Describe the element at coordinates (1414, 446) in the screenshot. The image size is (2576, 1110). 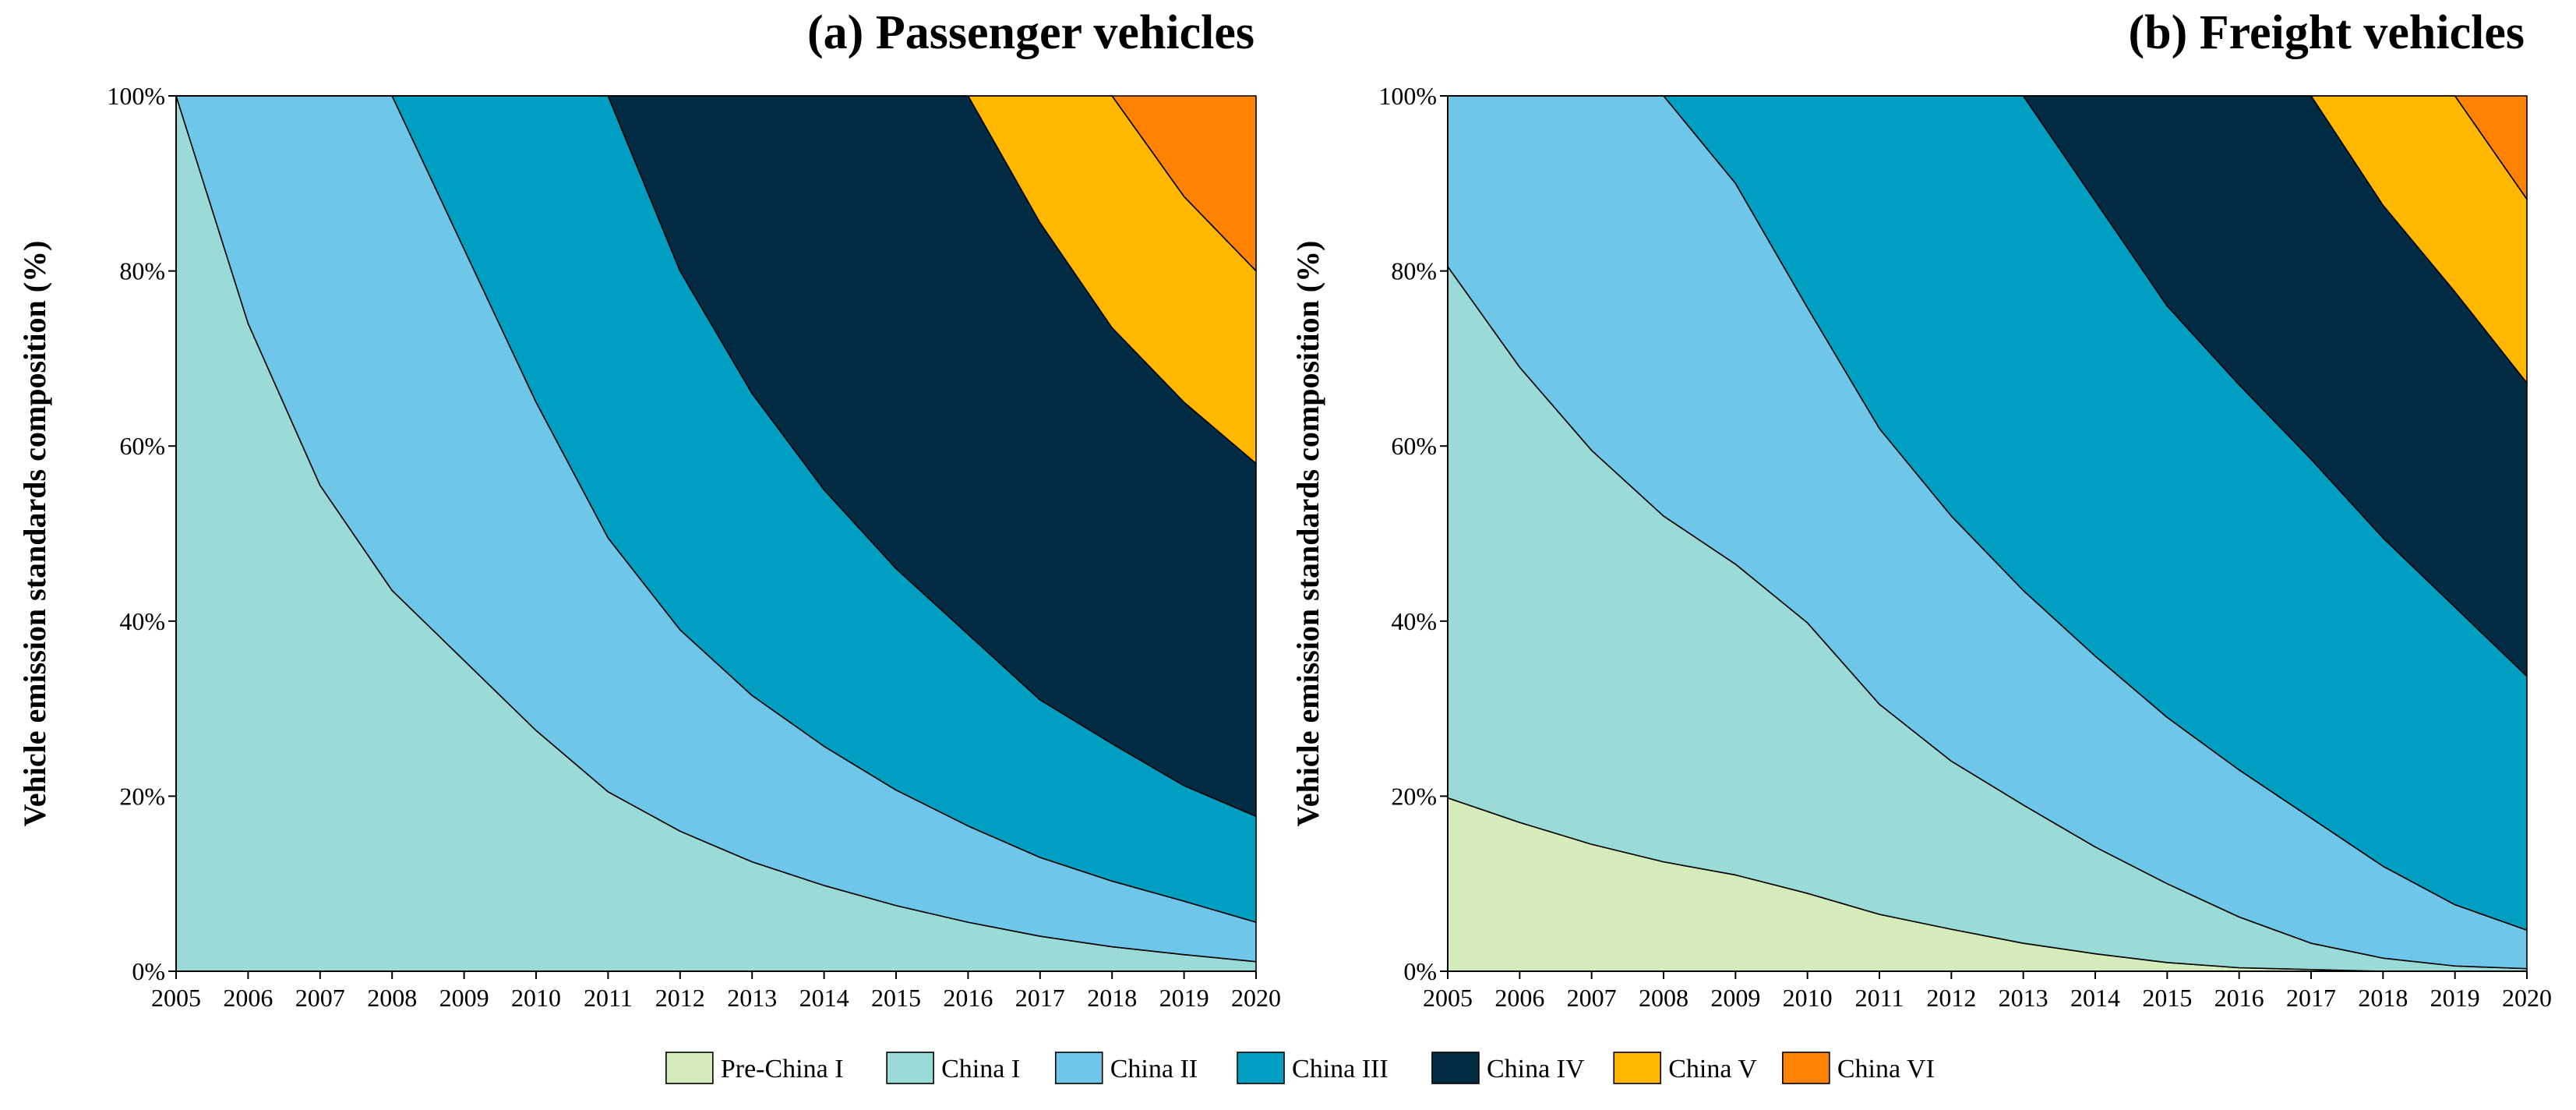
I see `freight-y-tick-label: 60%` at that location.